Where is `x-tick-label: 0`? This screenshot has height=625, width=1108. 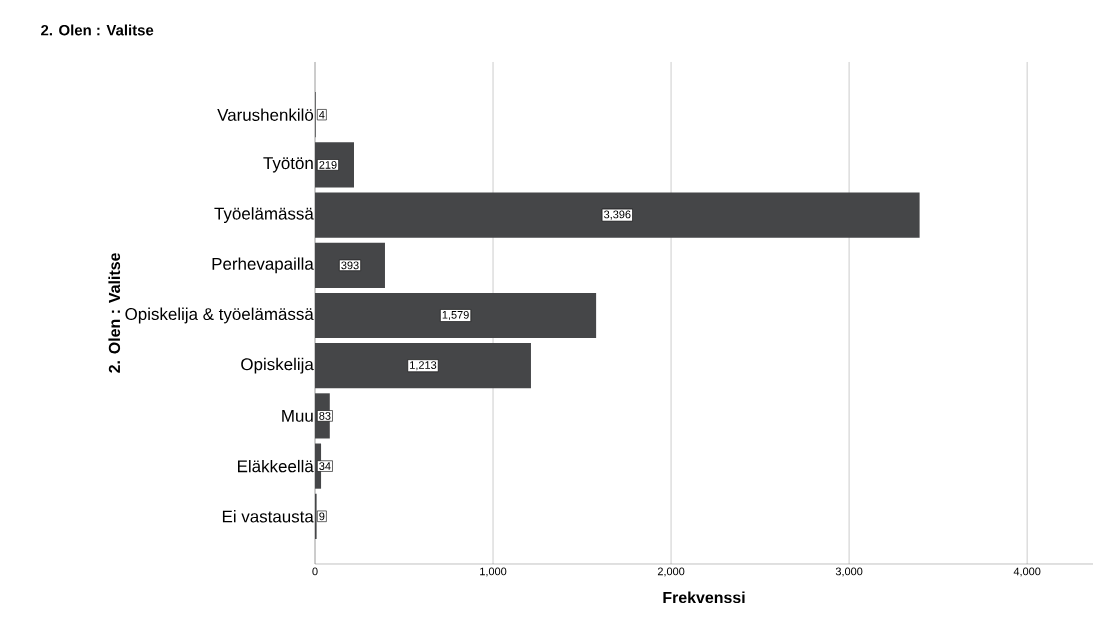
x-tick-label: 0 is located at coordinates (315, 571).